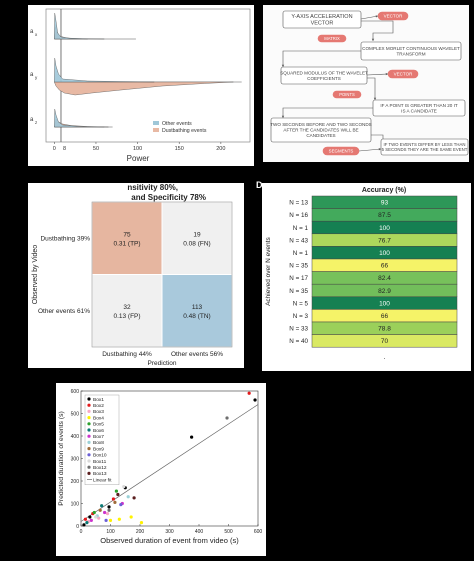 The width and height of the screenshot is (474, 561). I want to click on accuracy-value-7: 82.9, so click(384, 291).